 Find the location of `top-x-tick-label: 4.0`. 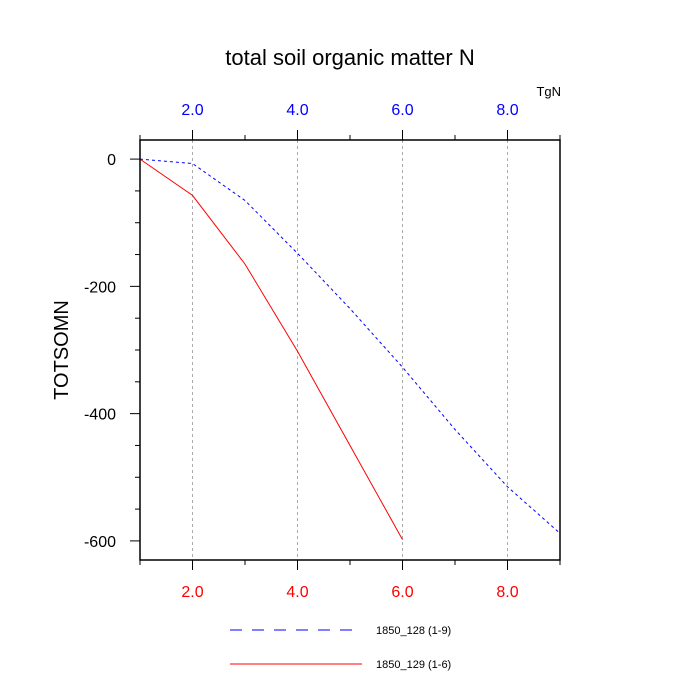

top-x-tick-label: 4.0 is located at coordinates (297, 110).